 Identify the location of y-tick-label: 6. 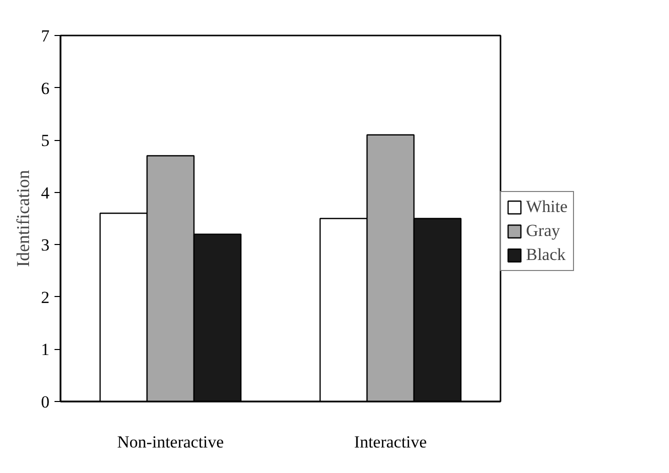
(45, 88).